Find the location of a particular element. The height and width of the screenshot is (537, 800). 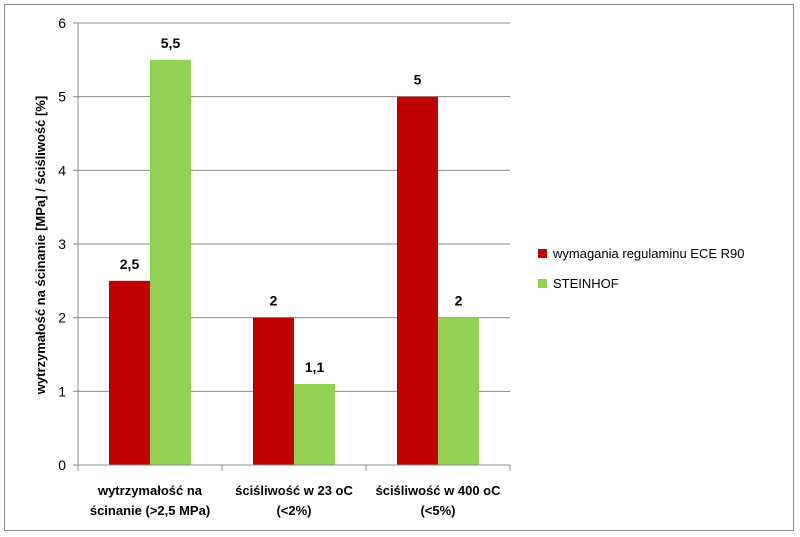

y-tick-label: 5 is located at coordinates (62, 97).